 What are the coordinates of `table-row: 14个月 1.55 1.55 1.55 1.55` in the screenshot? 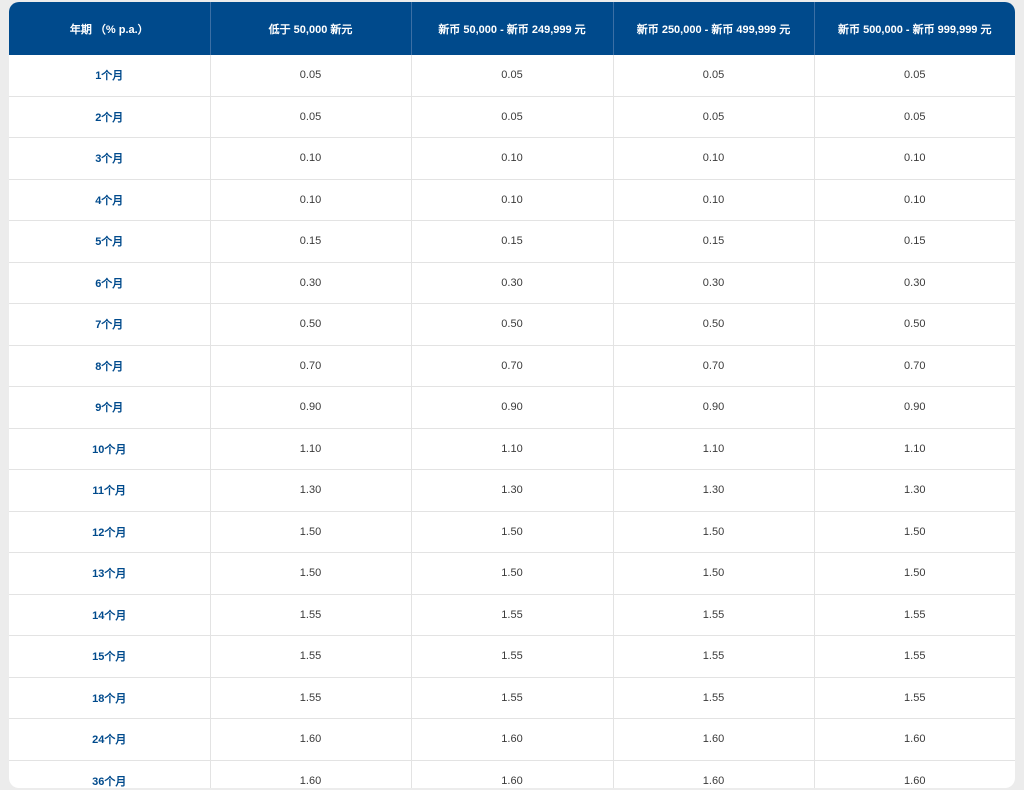 It's located at (512, 614).